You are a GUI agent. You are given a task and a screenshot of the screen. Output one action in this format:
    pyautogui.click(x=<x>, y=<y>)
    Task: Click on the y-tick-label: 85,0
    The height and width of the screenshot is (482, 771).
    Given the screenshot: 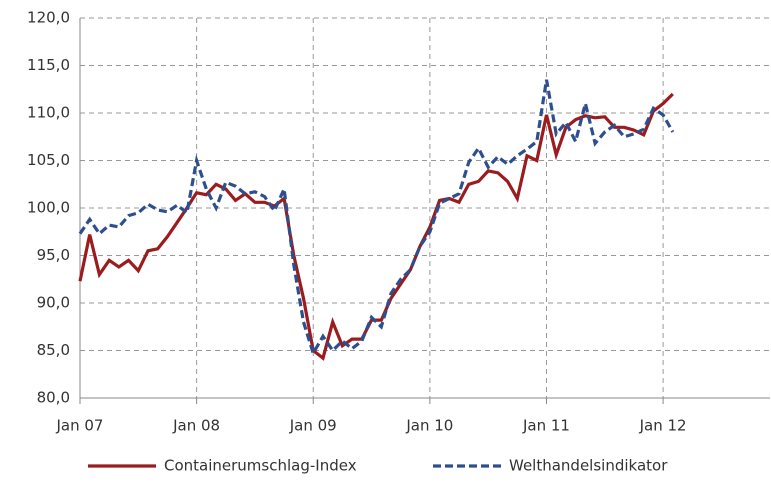 What is the action you would take?
    pyautogui.click(x=53, y=350)
    